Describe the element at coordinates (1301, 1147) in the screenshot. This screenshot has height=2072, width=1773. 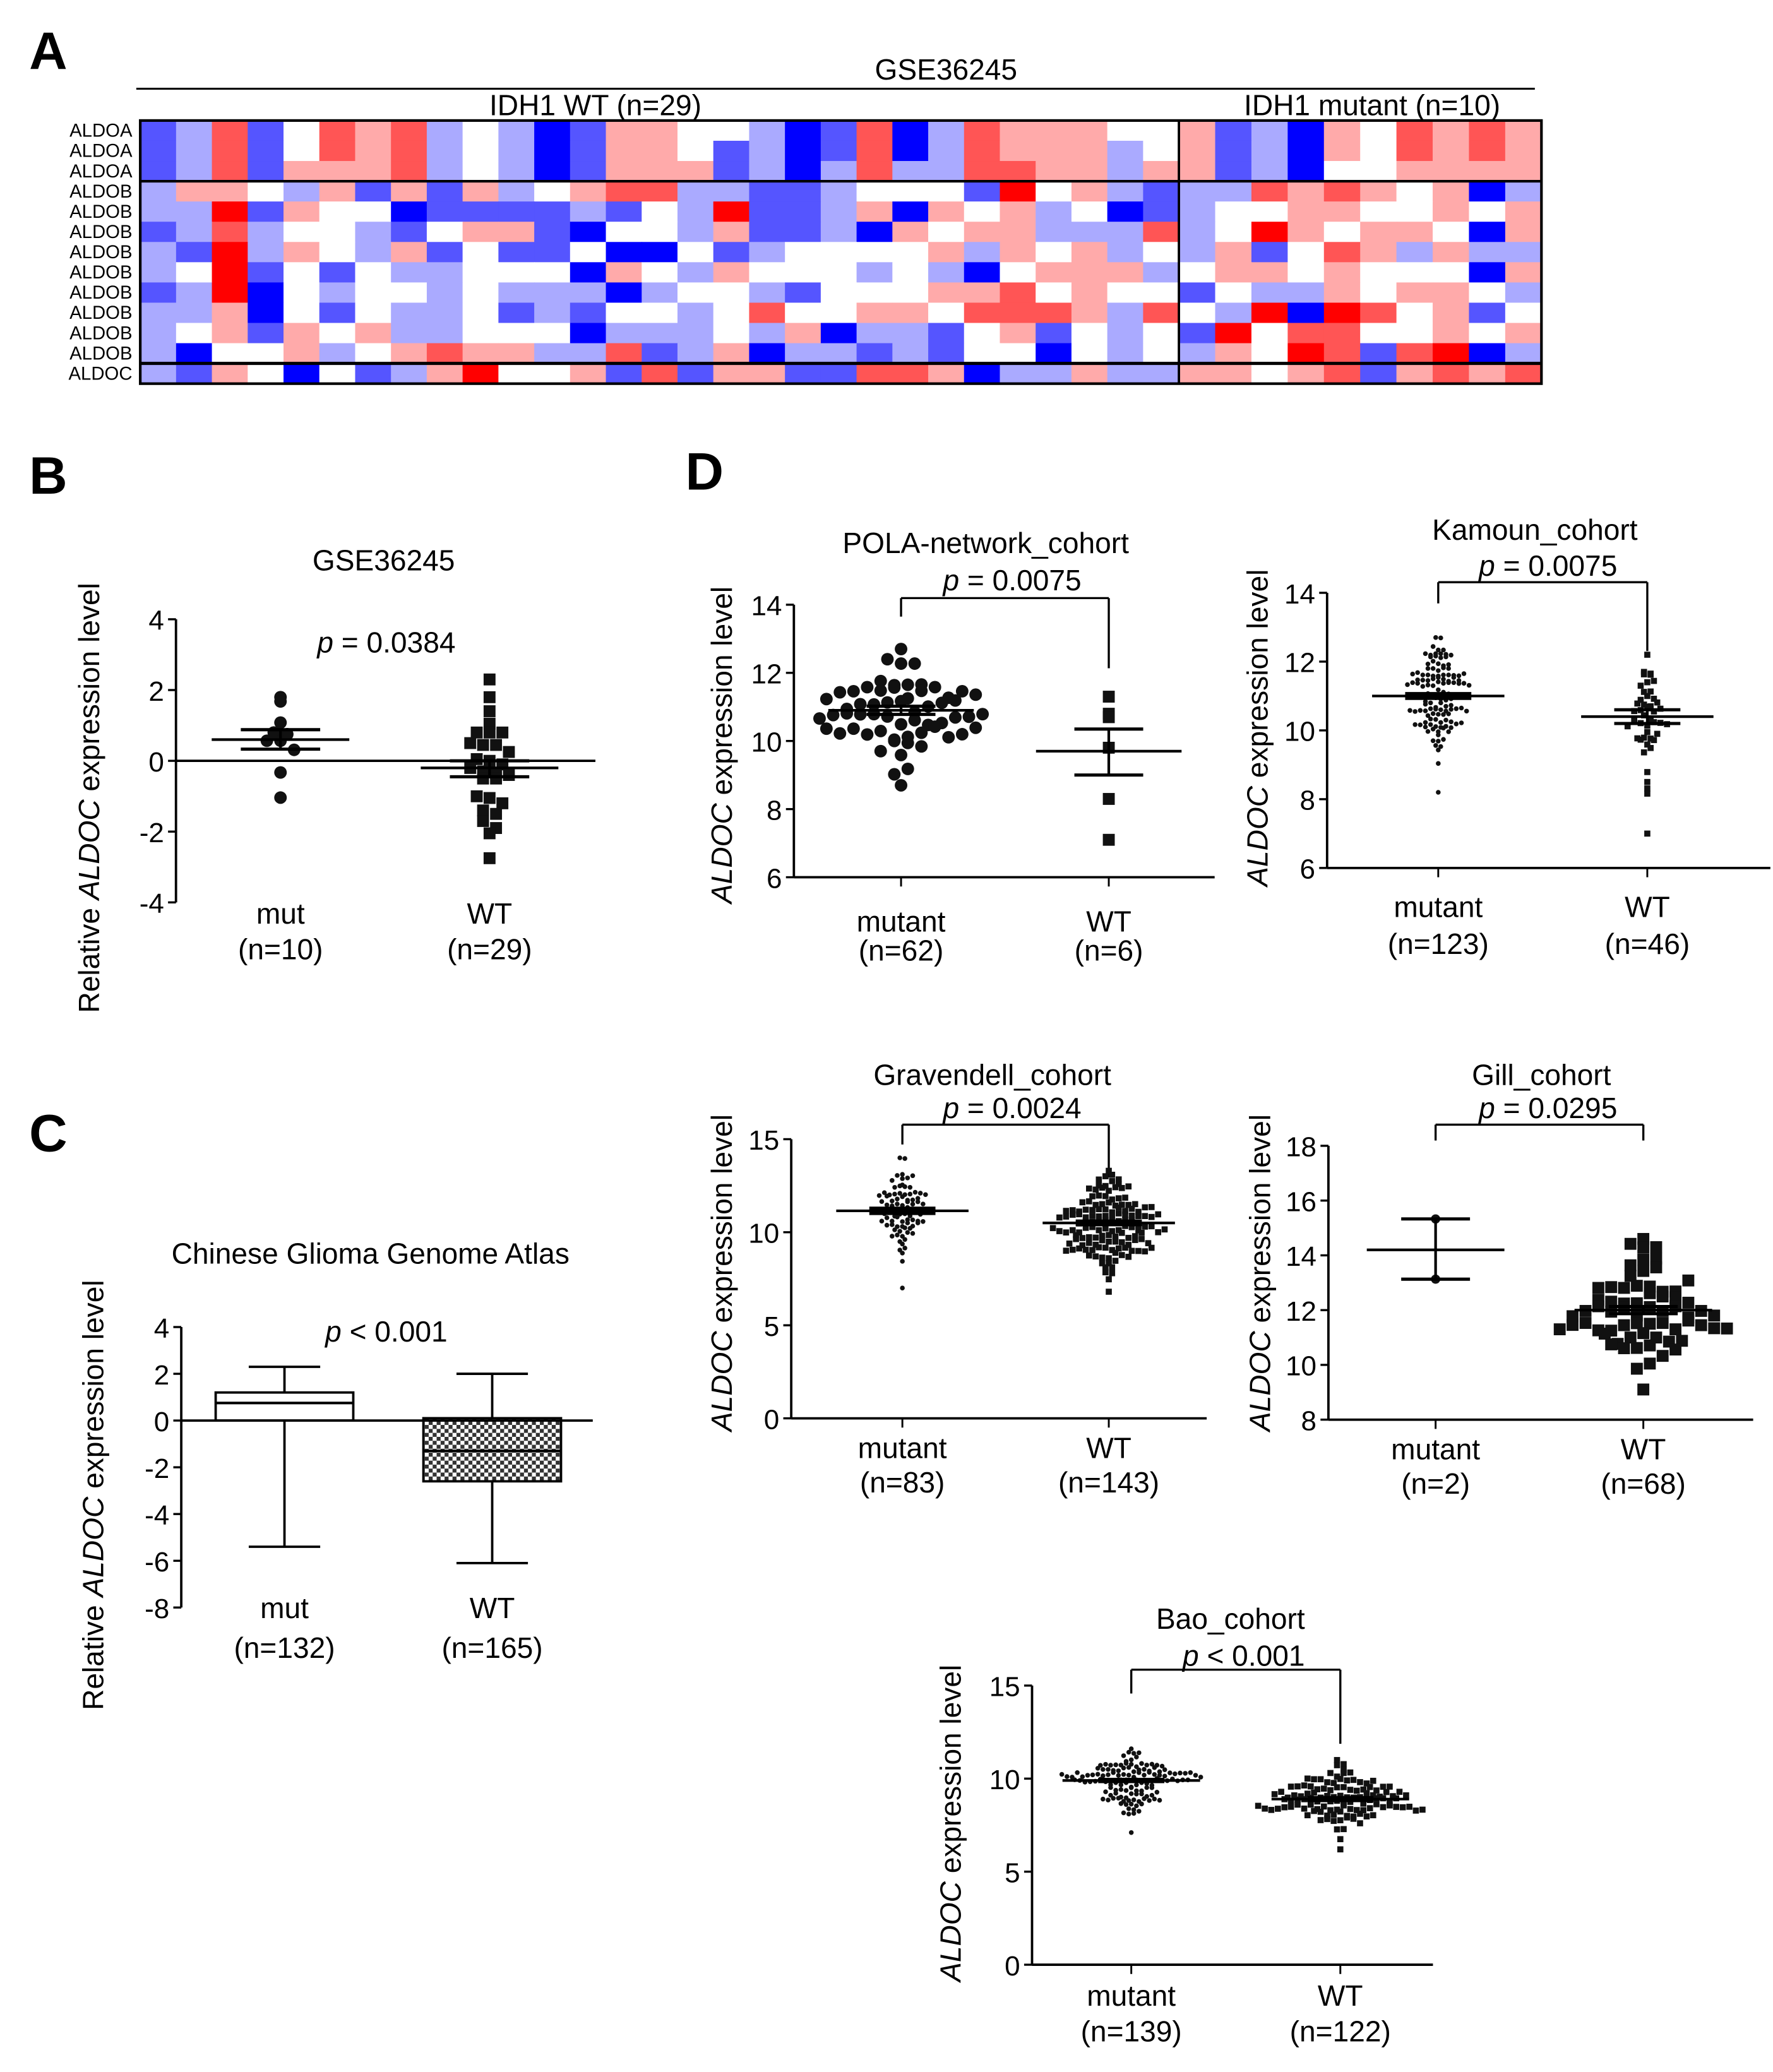
I see `y-tick-label: 18` at that location.